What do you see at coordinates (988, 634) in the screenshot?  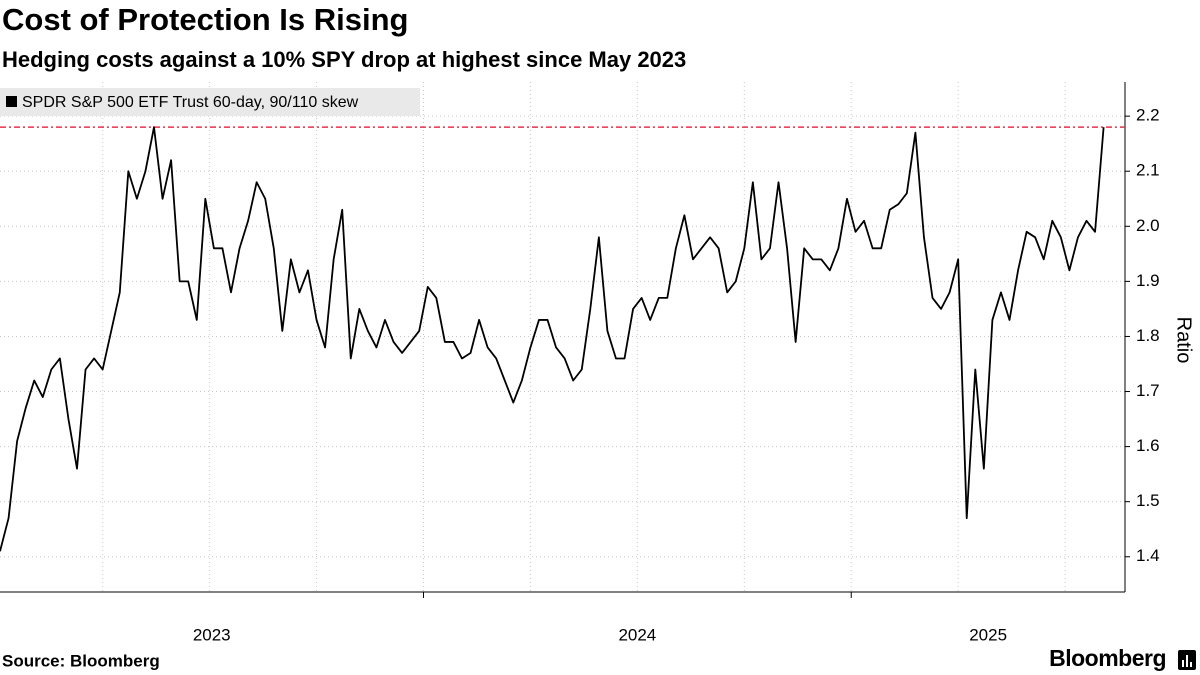 I see `x-tick-label: 2025` at bounding box center [988, 634].